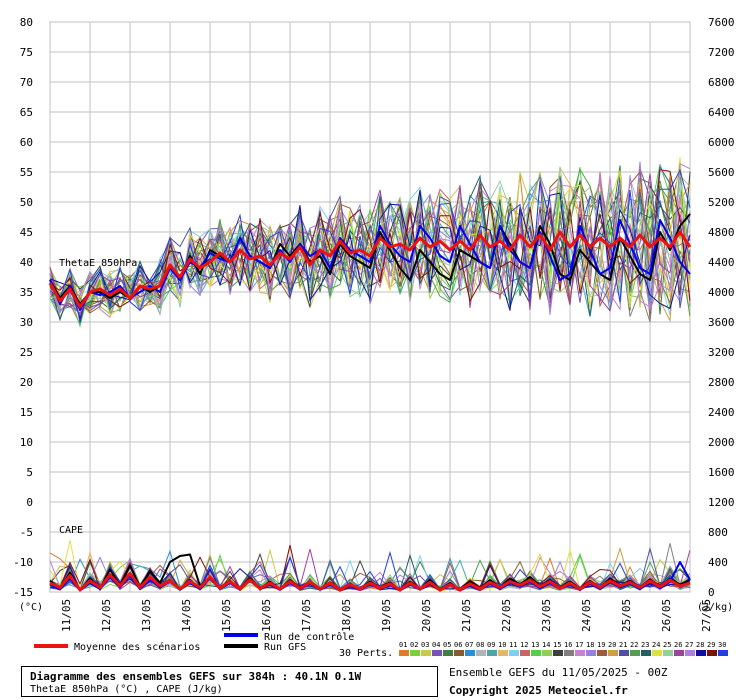 The image size is (740, 700). Describe the element at coordinates (721, 322) in the screenshot. I see `right-tick-label: 3600` at that location.